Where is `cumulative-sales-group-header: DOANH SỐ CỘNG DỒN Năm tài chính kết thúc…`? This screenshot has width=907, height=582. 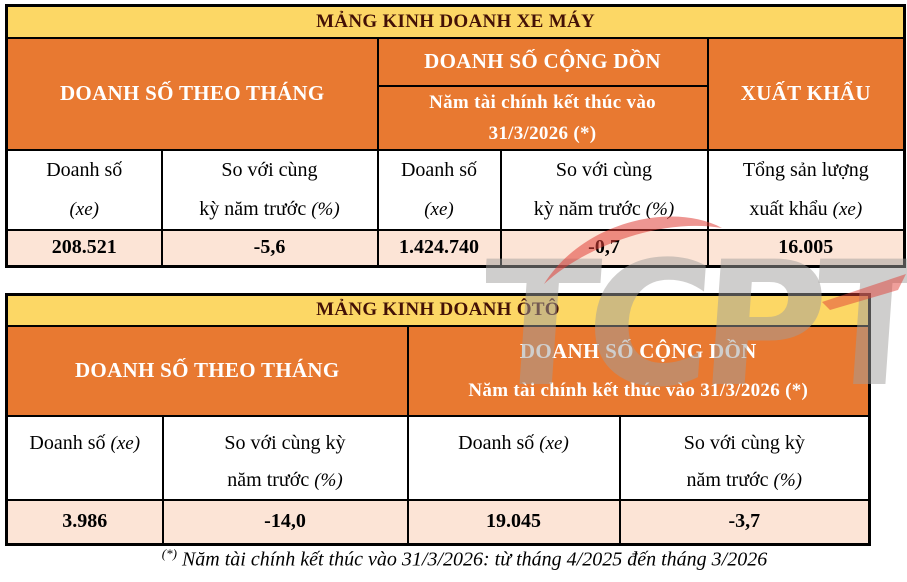 cumulative-sales-group-header: DOANH SỐ CỘNG DỒN Năm tài chính kết thúc… is located at coordinates (638, 370).